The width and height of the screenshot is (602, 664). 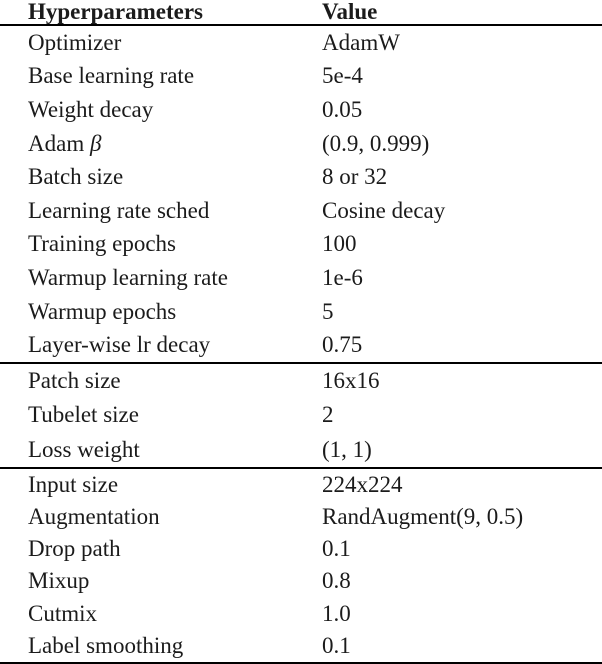 What do you see at coordinates (301, 12) in the screenshot?
I see `table-header-row: Hyperparameters Value` at bounding box center [301, 12].